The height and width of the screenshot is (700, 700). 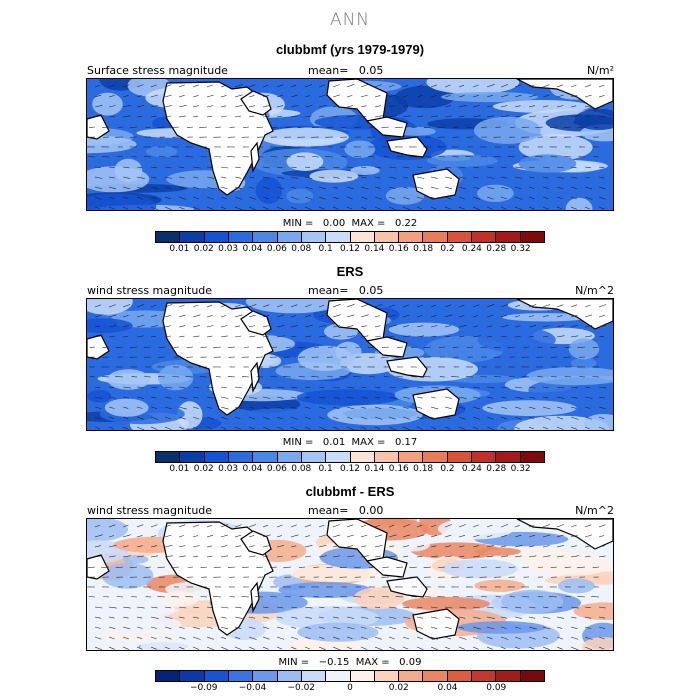 I want to click on colorbar-tick-label: 0.08, so click(x=301, y=469).